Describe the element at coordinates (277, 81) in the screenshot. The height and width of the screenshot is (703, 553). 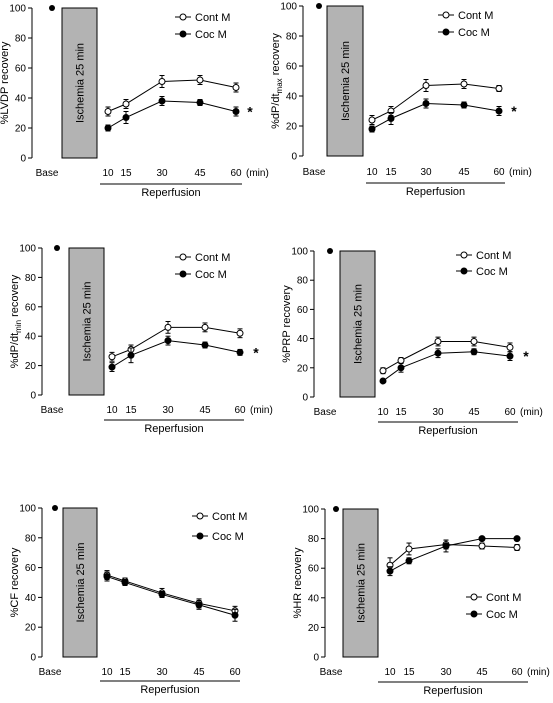
I see `y-axis-label: %dP/dtmax recovery` at that location.